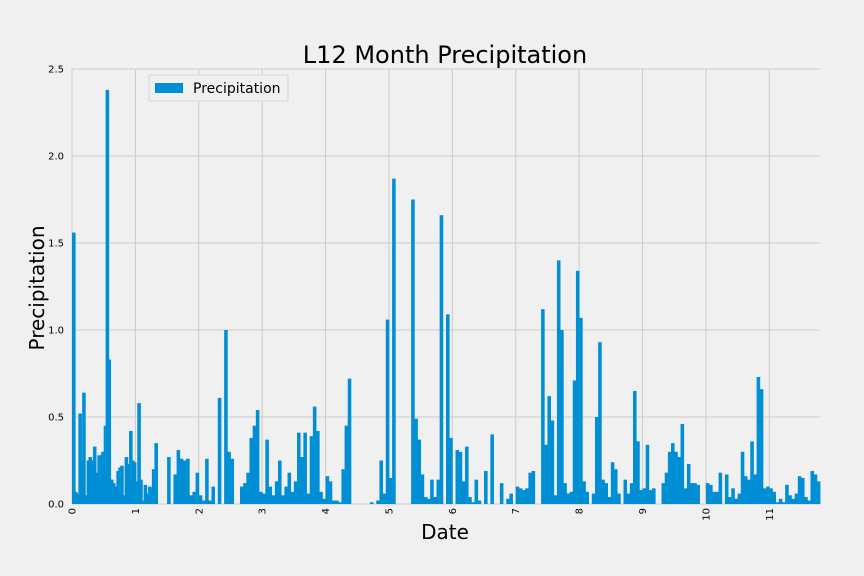 The height and width of the screenshot is (576, 864). I want to click on x-tick-label: 2, so click(199, 511).